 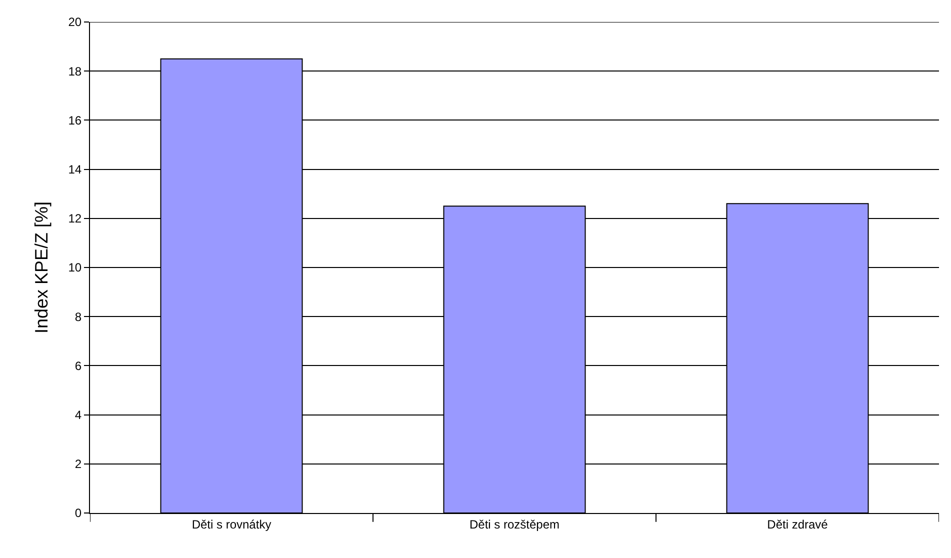 I want to click on y-tick-label: 6, so click(x=78, y=365).